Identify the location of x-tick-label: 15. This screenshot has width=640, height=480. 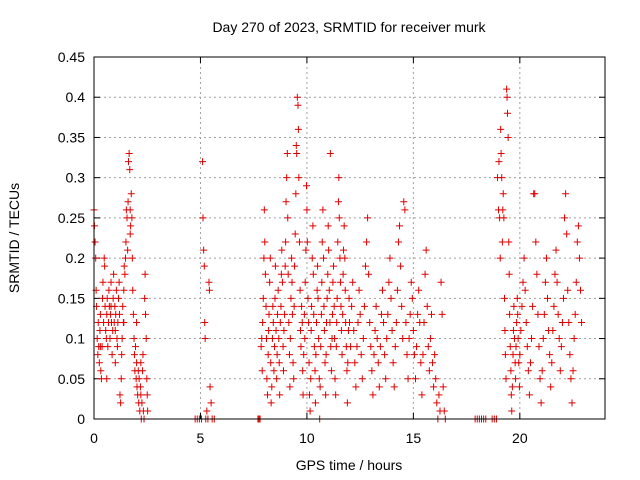
(414, 438).